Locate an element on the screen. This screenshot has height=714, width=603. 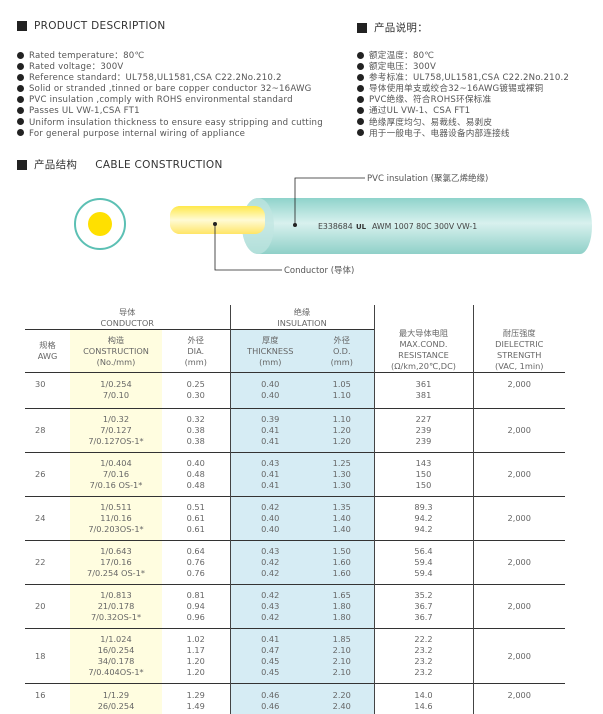
cross-section-conductor is located at coordinates (100, 224).